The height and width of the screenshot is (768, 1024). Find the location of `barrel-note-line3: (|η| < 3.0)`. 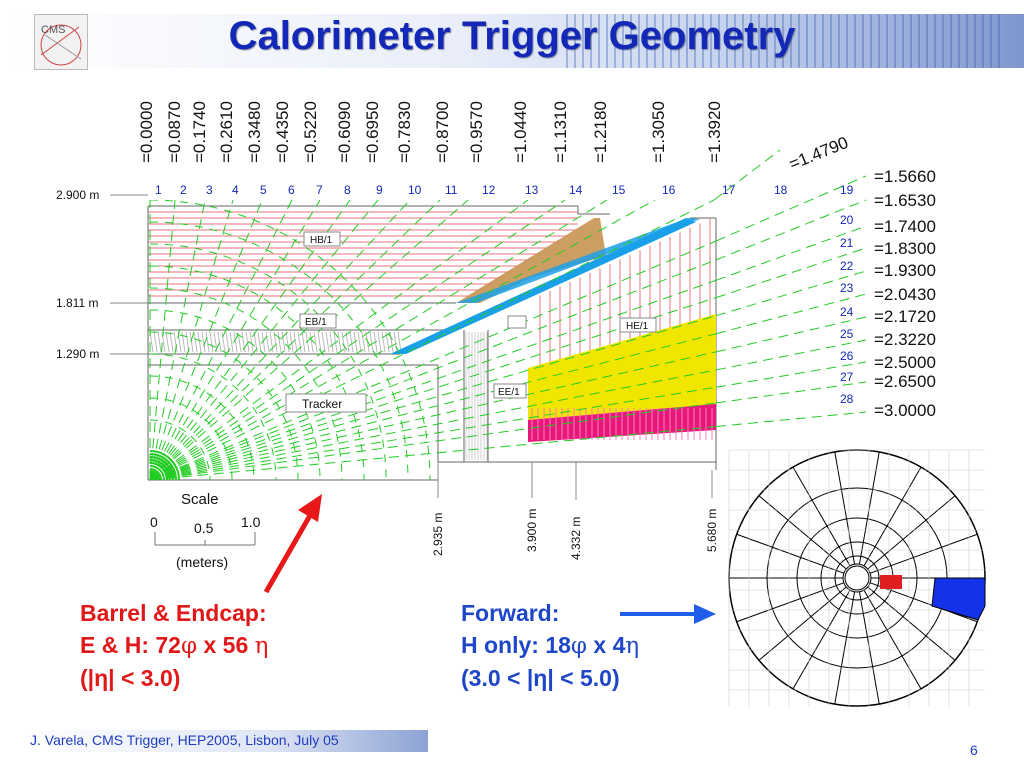

barrel-note-line3: (|η| < 3.0) is located at coordinates (130, 678).